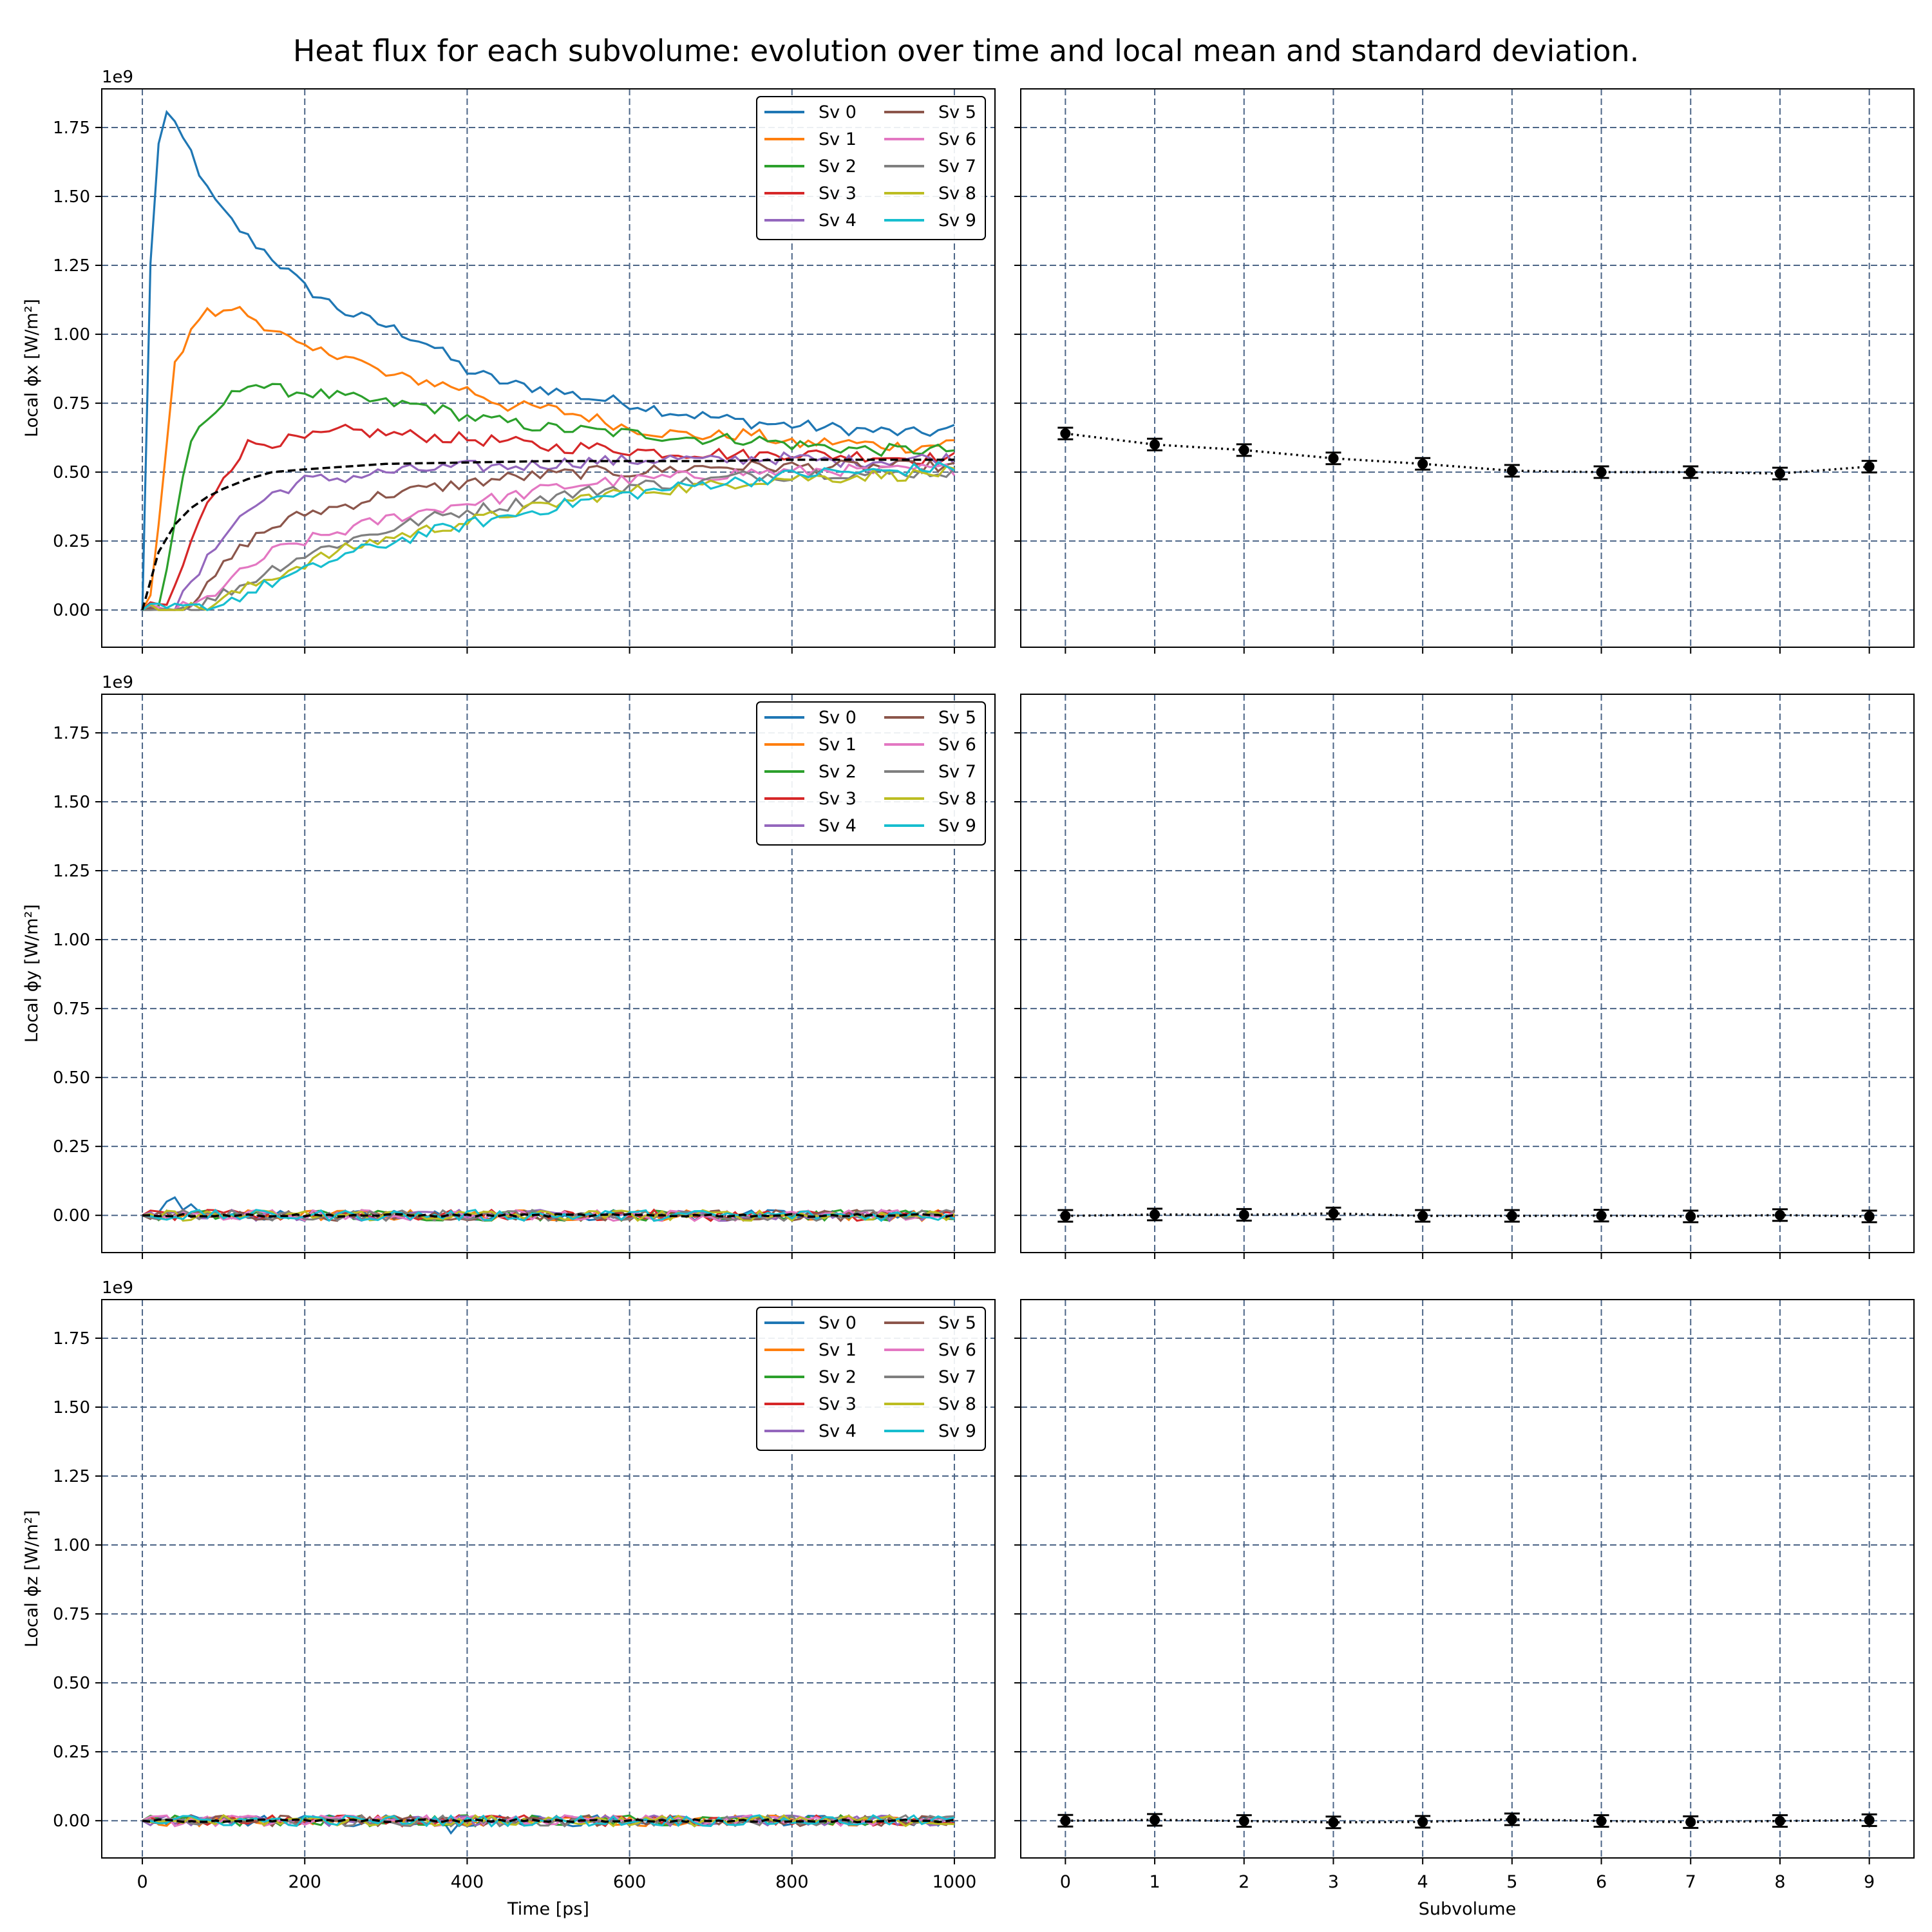 The width and height of the screenshot is (1932, 1932). What do you see at coordinates (32, 974) in the screenshot?
I see `y-axis-label: Local ϕy [W/m²]` at bounding box center [32, 974].